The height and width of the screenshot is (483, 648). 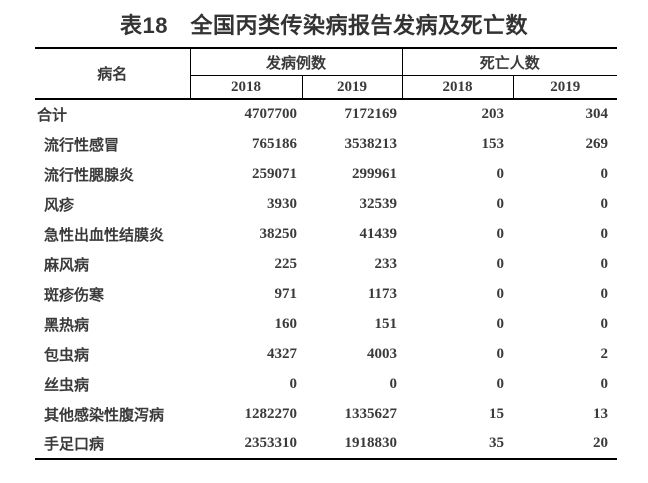 What do you see at coordinates (326, 204) in the screenshot?
I see `table-row: 风疹 3930 32539 0 0` at bounding box center [326, 204].